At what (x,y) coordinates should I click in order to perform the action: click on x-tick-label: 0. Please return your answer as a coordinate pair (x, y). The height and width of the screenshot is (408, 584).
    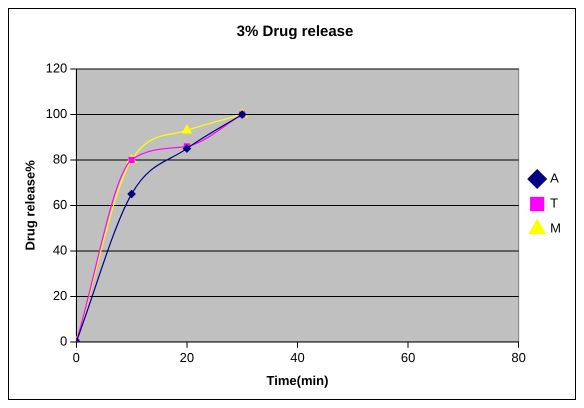
    Looking at the image, I should click on (76, 358).